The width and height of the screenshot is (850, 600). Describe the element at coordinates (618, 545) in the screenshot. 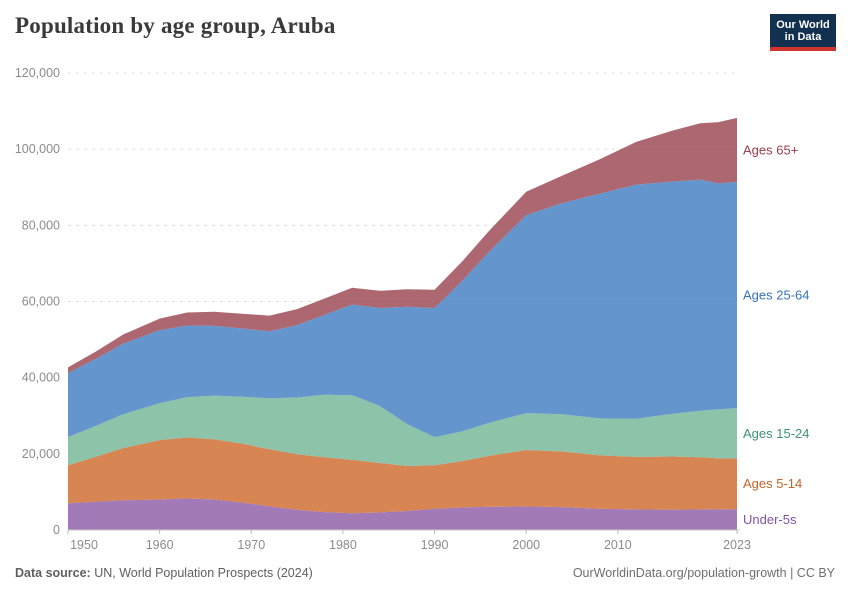

I see `x-tick-label-2010: 2010` at that location.